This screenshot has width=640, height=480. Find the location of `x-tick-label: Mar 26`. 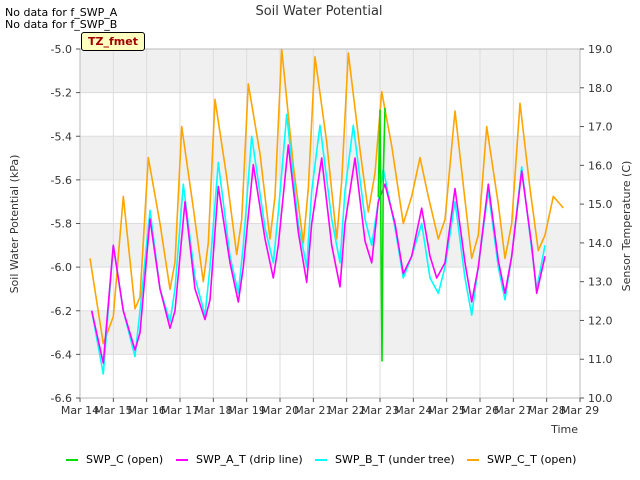

x-tick-label: Mar 26 is located at coordinates (480, 410).